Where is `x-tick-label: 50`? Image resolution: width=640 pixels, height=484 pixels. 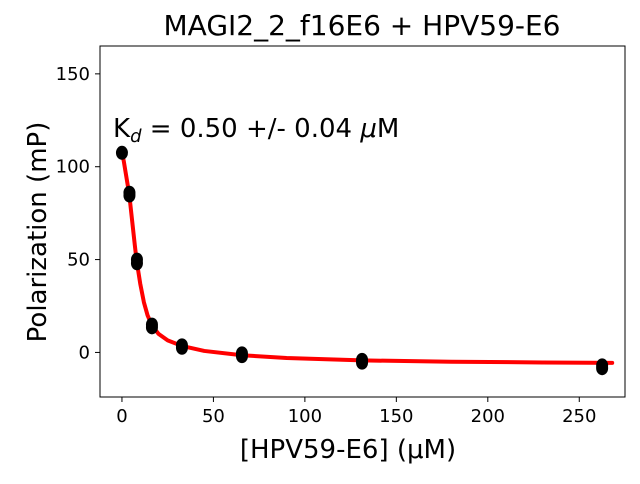 x-tick-label: 50 is located at coordinates (213, 416).